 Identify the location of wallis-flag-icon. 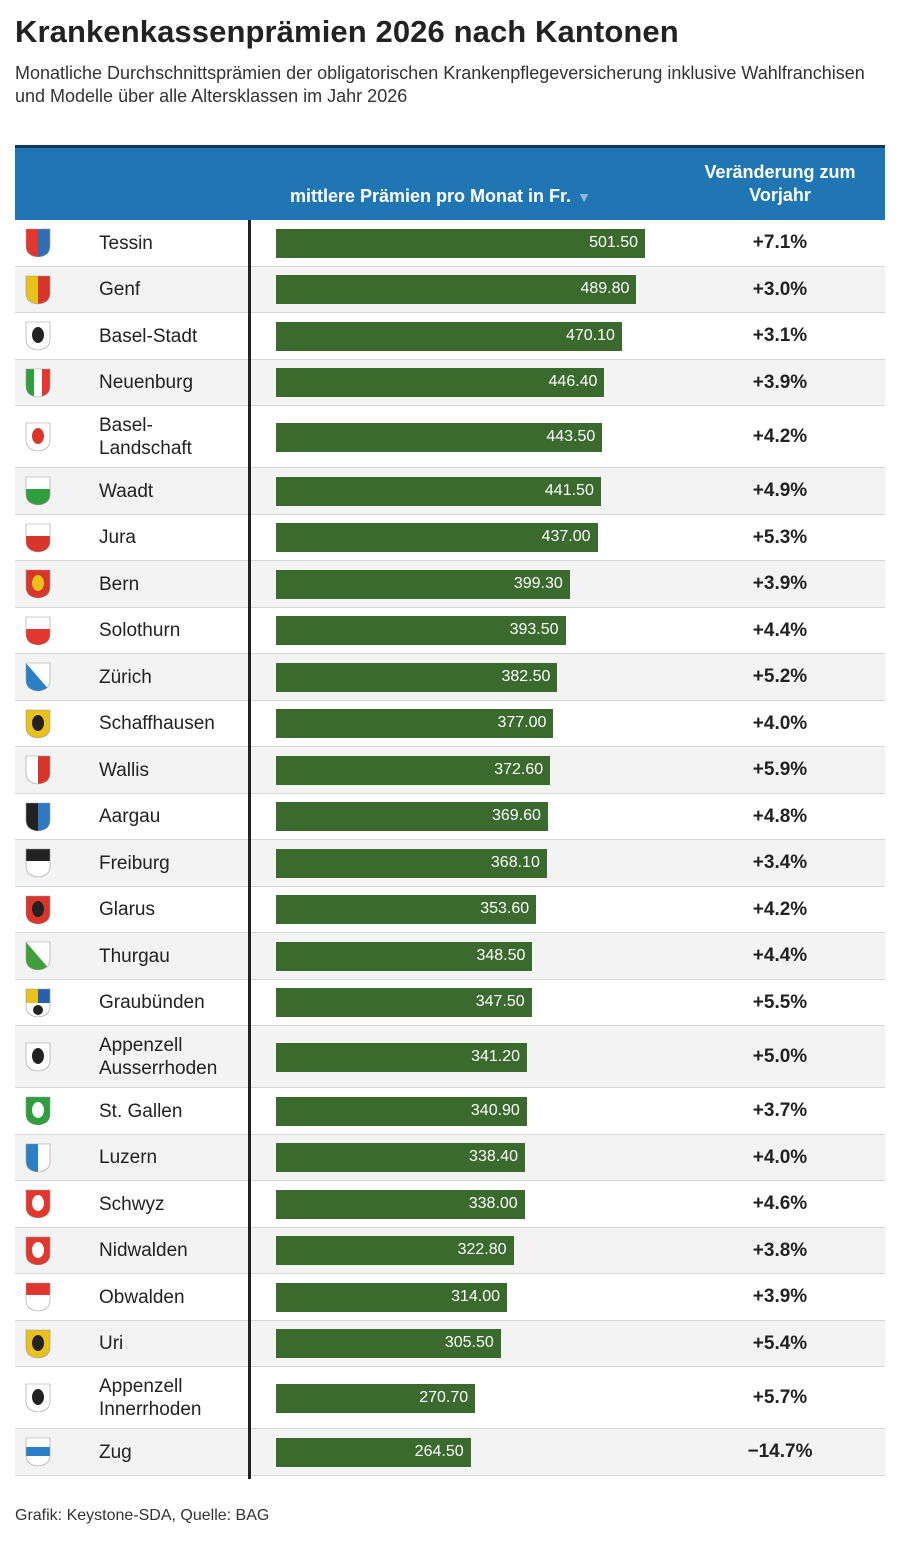
(38, 770).